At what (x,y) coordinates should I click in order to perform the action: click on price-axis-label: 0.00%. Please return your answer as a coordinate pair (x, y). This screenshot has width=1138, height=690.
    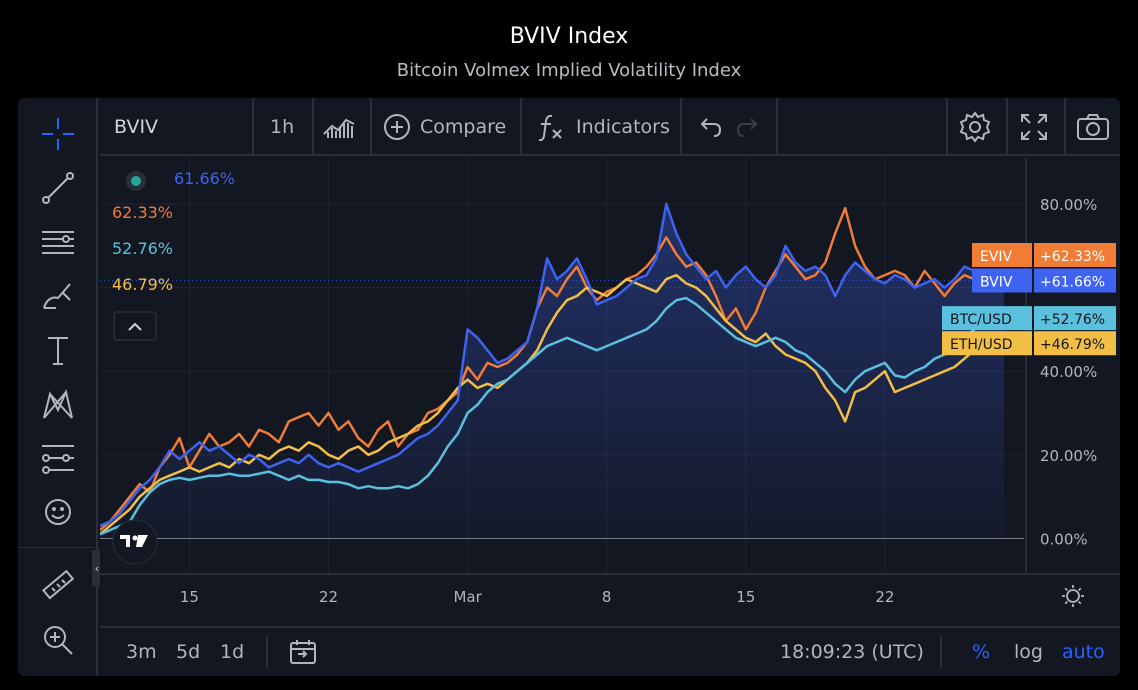
    Looking at the image, I should click on (1064, 539).